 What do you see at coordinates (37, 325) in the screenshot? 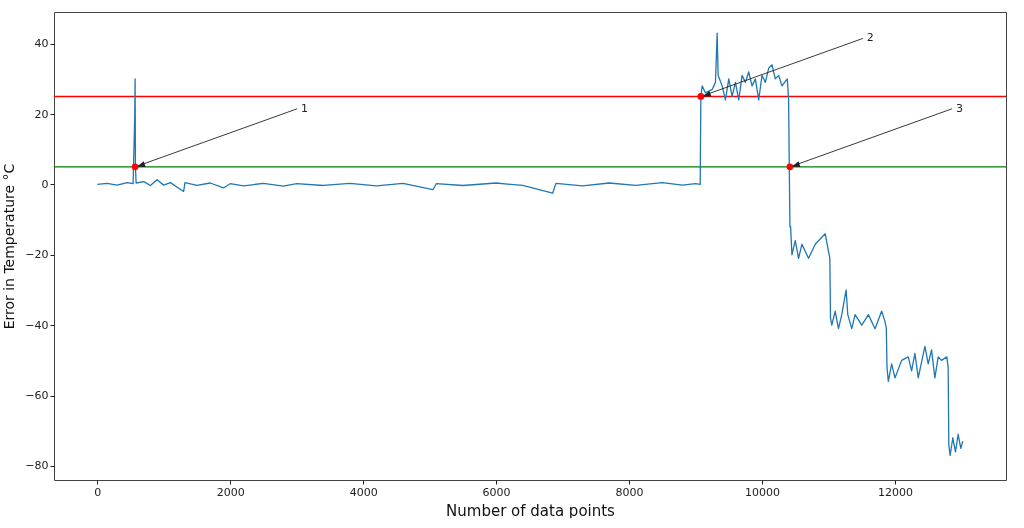
I see `y-tick-label: −40` at bounding box center [37, 325].